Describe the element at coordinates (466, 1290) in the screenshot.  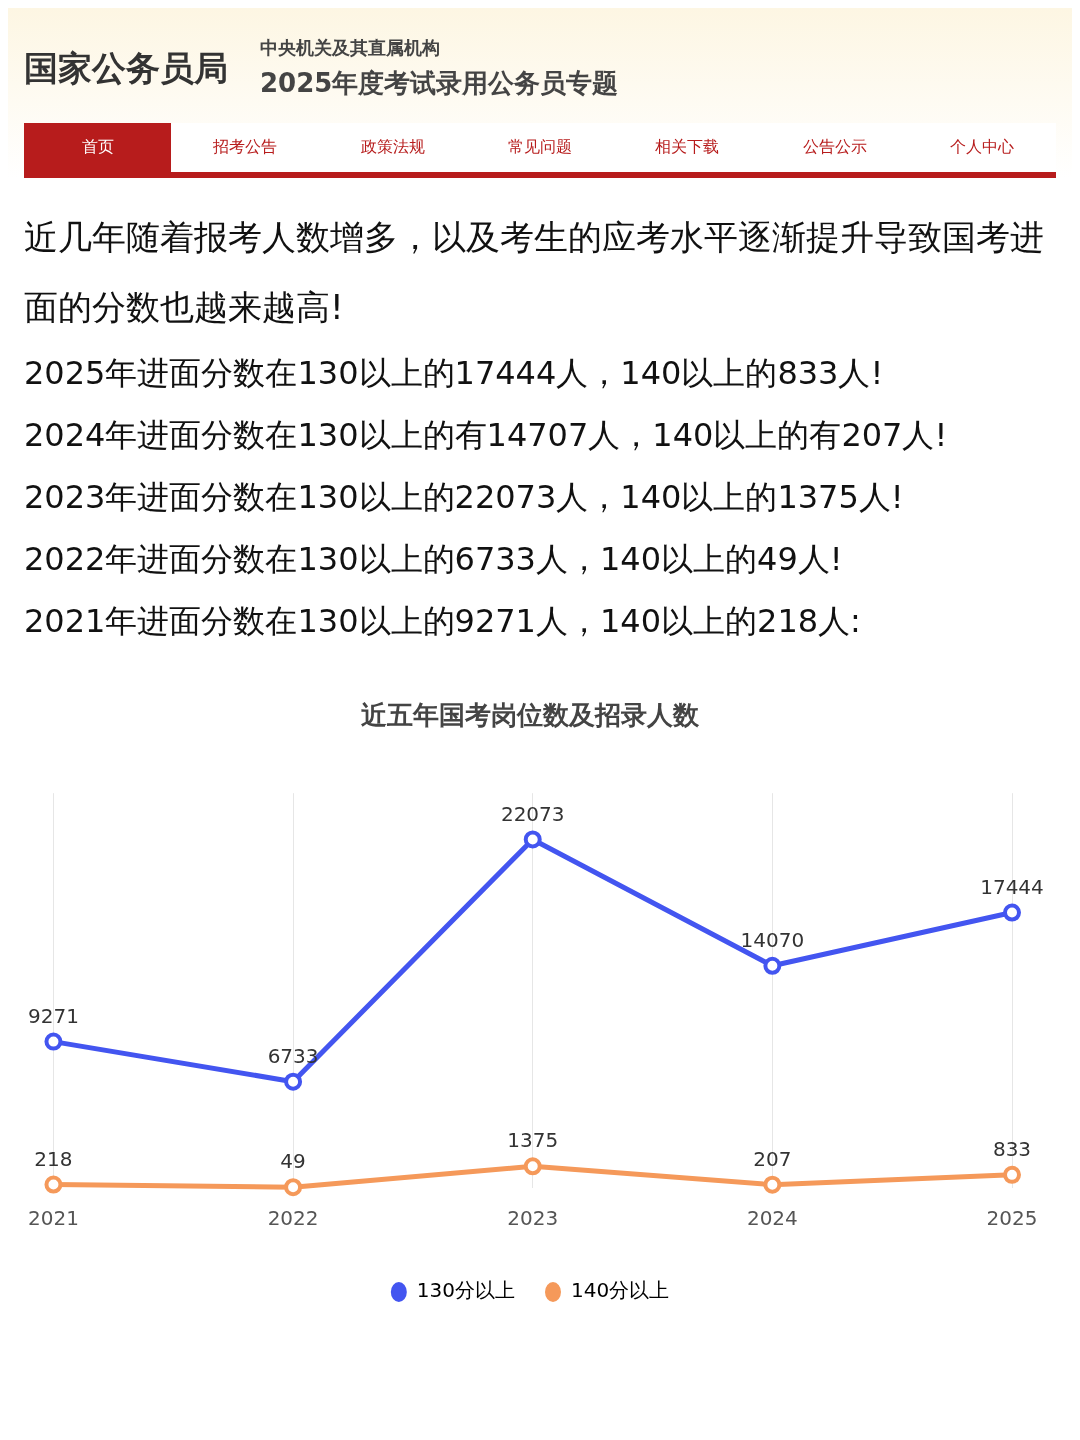
I see `legend-label: 130分以上` at that location.